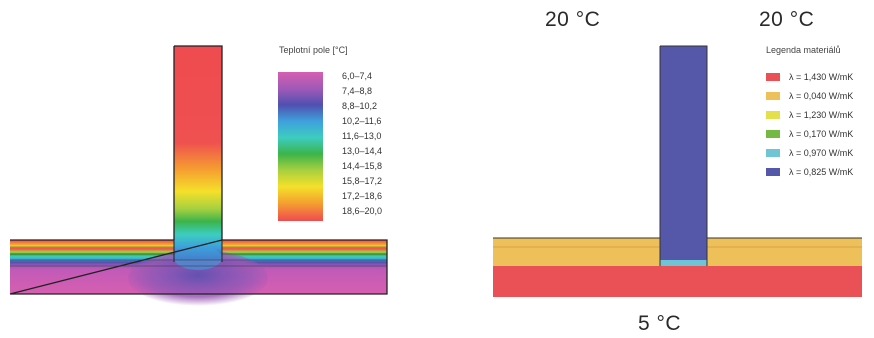  Describe the element at coordinates (357, 76) in the screenshot. I see `scale-label: 6,0–7,4` at that location.